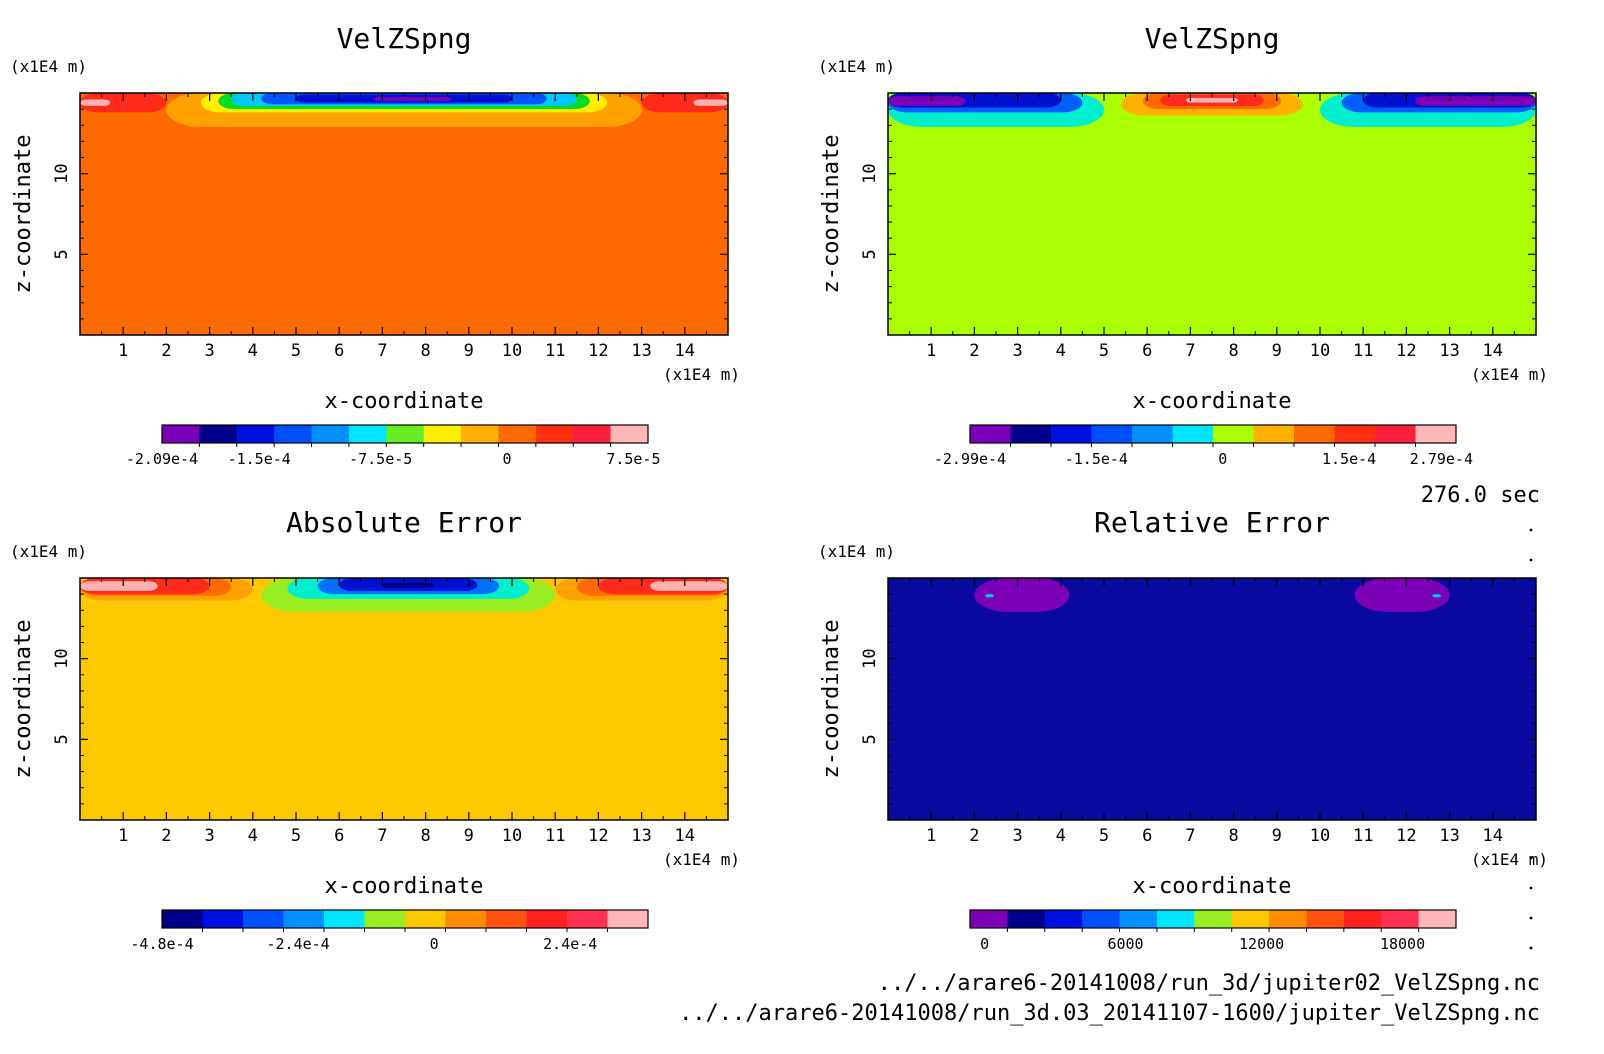  I want to click on colorbar-tick-label: 2.79e-4, so click(1441, 459).